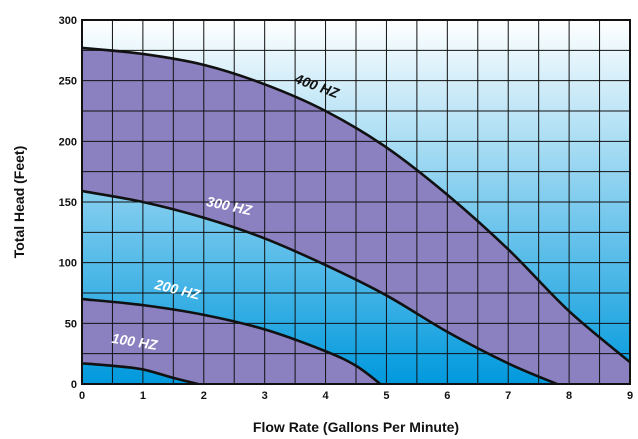  What do you see at coordinates (74, 385) in the screenshot?
I see `y-tick-label: 0` at bounding box center [74, 385].